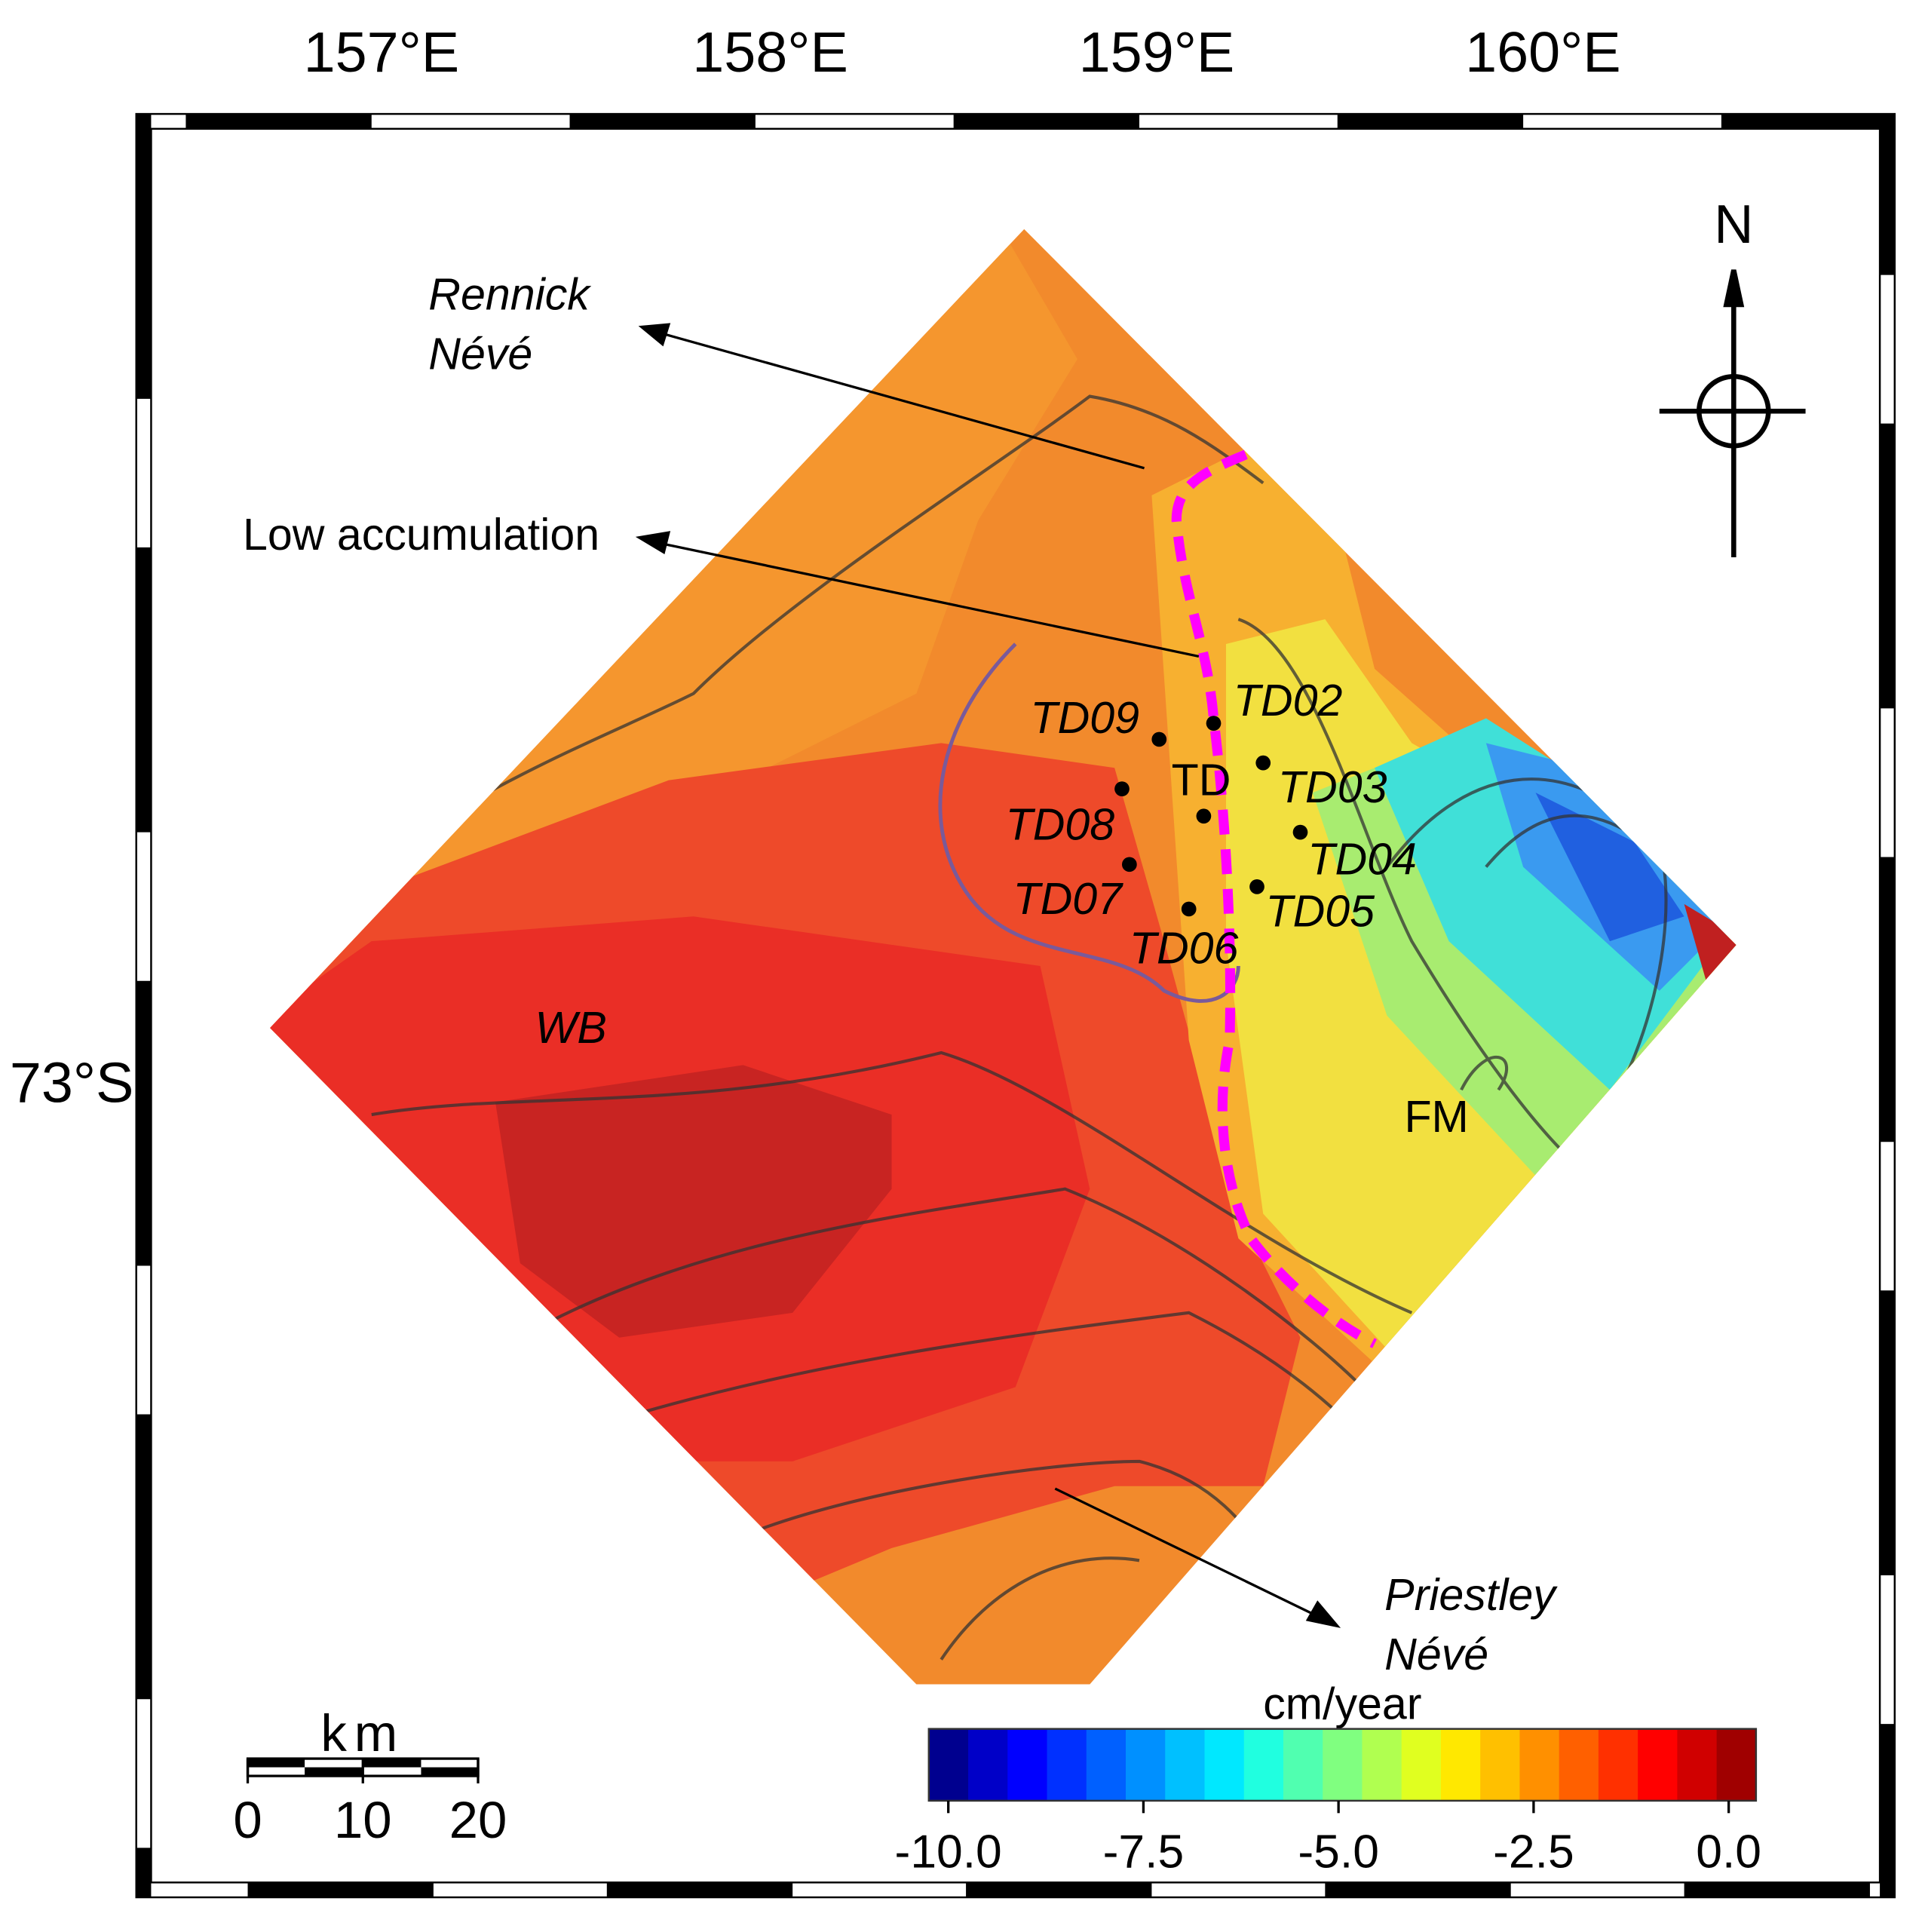  What do you see at coordinates (478, 1820) in the screenshot?
I see `scale-tick-label: 20` at bounding box center [478, 1820].